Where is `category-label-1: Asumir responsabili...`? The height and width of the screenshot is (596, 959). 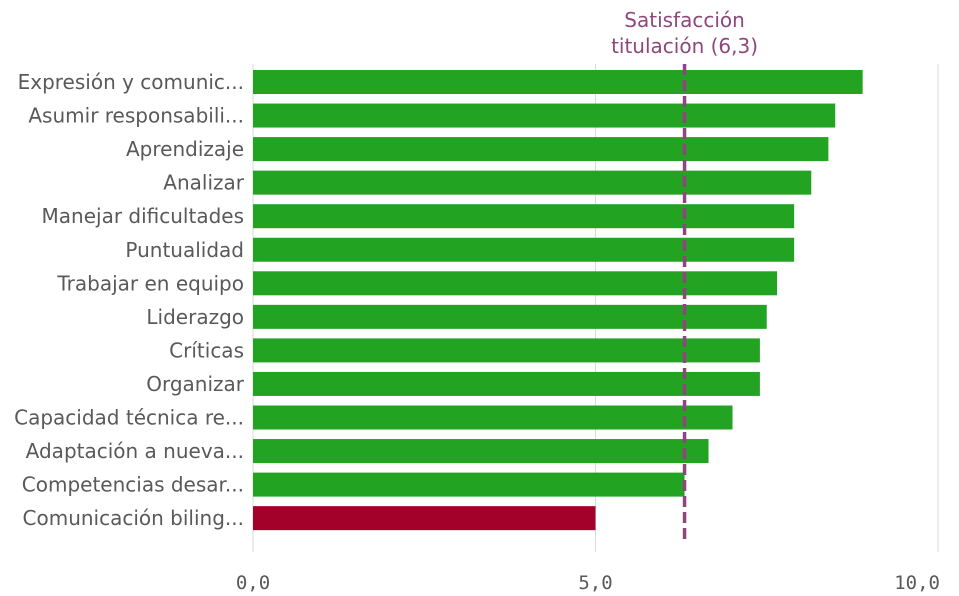
category-label-1: Asumir responsabili... is located at coordinates (136, 116).